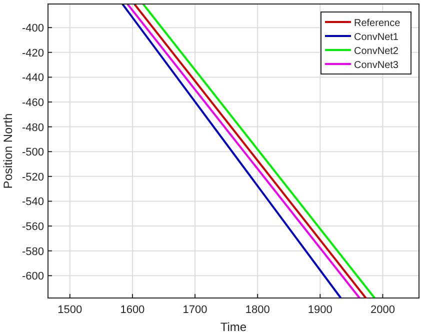  What do you see at coordinates (33, 177) in the screenshot?
I see `y-tick-label: -520` at bounding box center [33, 177].